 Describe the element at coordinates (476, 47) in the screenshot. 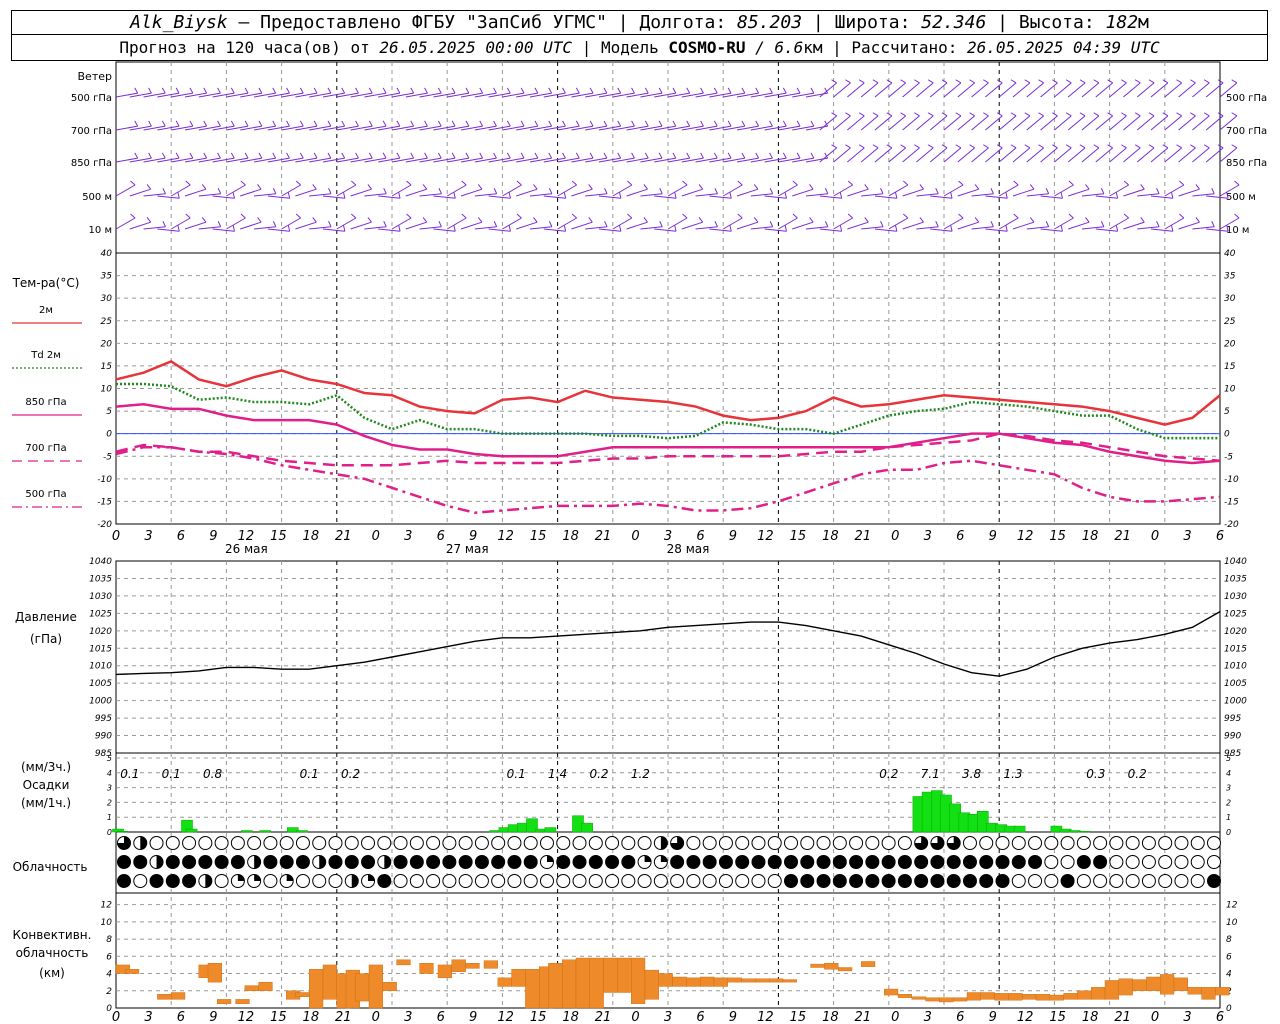

I see `forecast-time: 26.05.2025 00:00 UTC` at that location.